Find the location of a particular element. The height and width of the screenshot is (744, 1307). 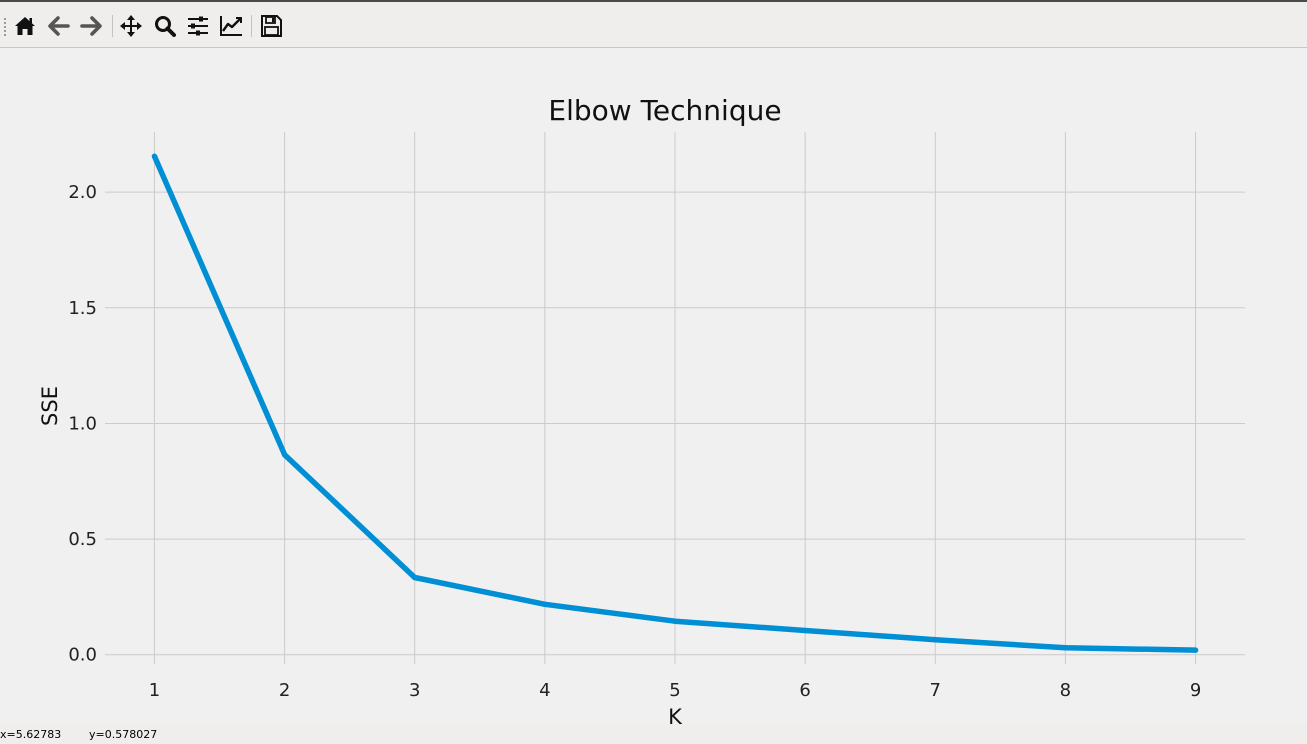

configure-subplots-icon is located at coordinates (198, 26).